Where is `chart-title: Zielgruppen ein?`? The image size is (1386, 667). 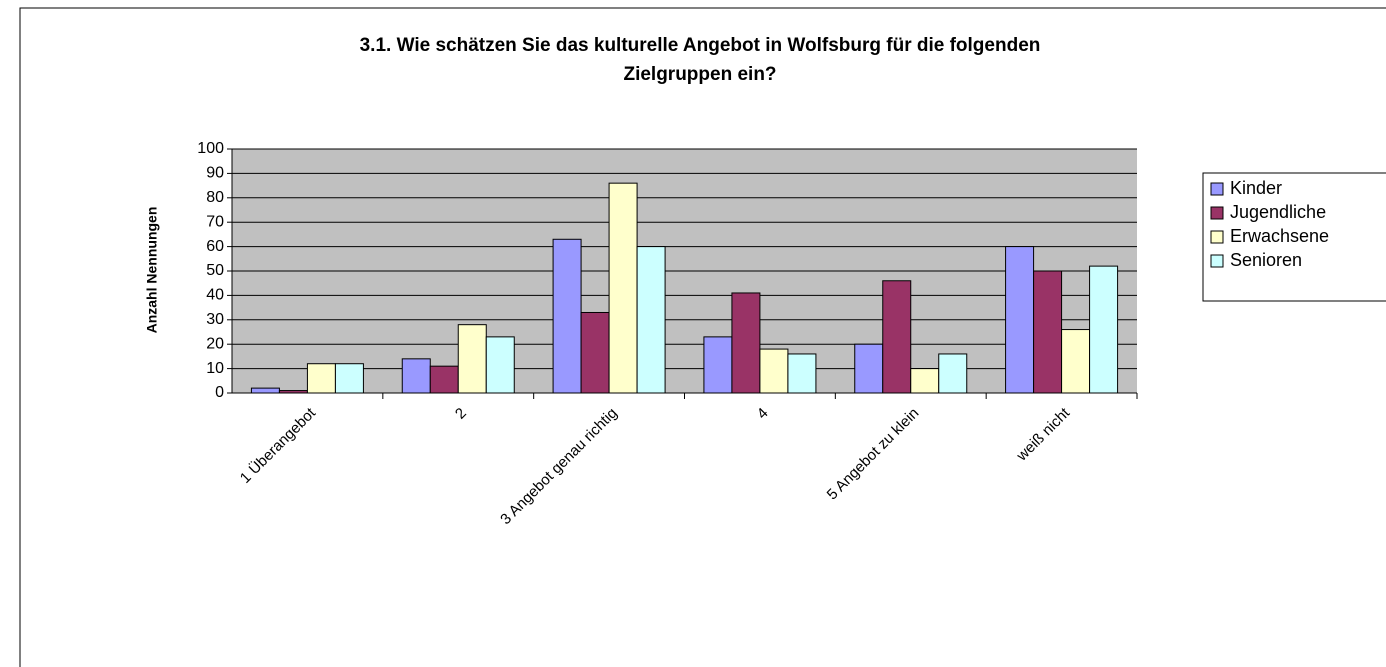
chart-title: Zielgruppen ein? is located at coordinates (699, 74).